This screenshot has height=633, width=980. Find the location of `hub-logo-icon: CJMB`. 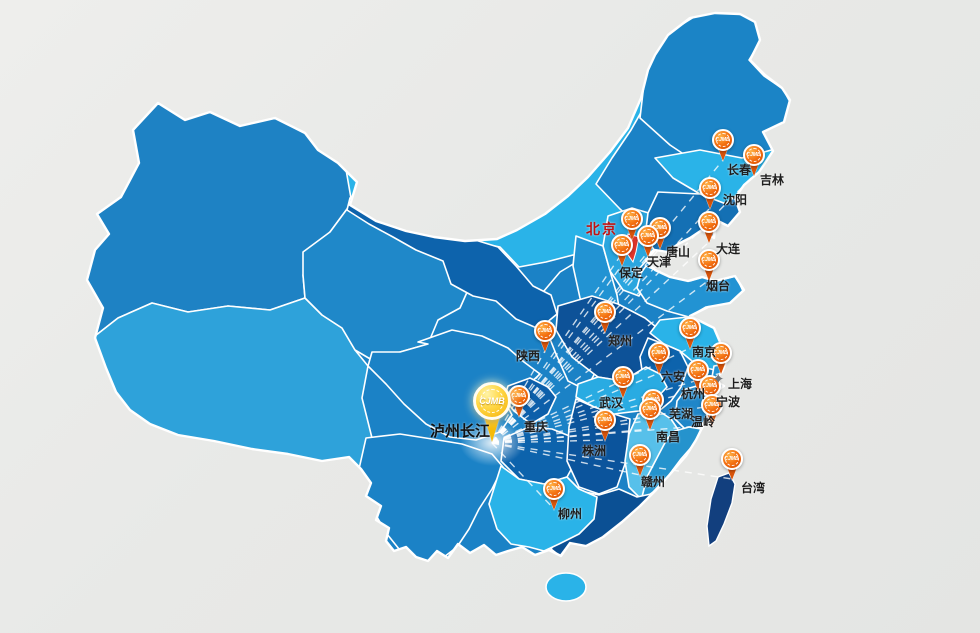

hub-logo-icon: CJMB is located at coordinates (492, 401).